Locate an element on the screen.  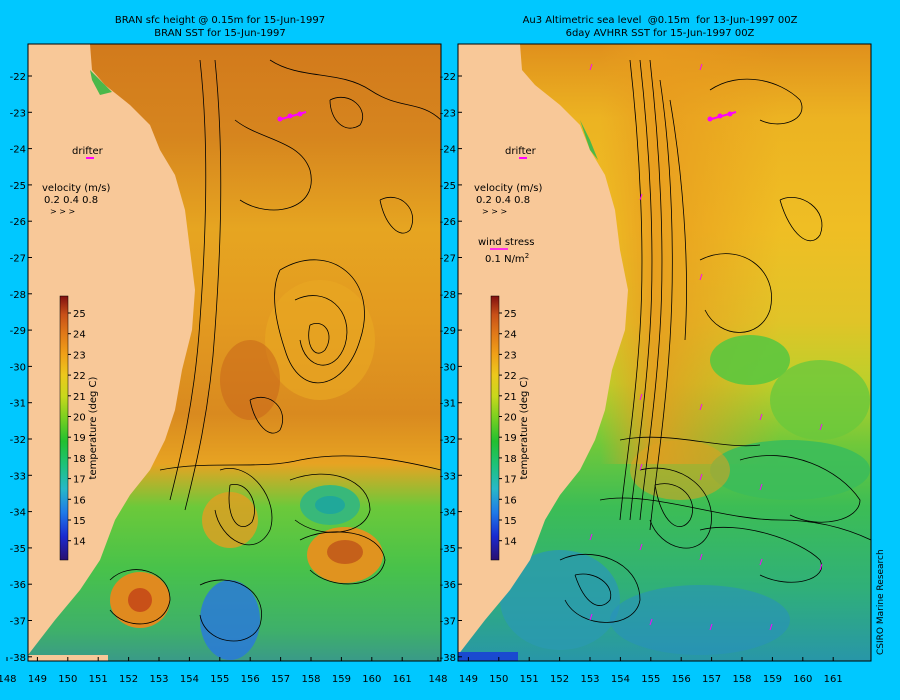
right-drifter-label: drifter is located at coordinates (521, 151).